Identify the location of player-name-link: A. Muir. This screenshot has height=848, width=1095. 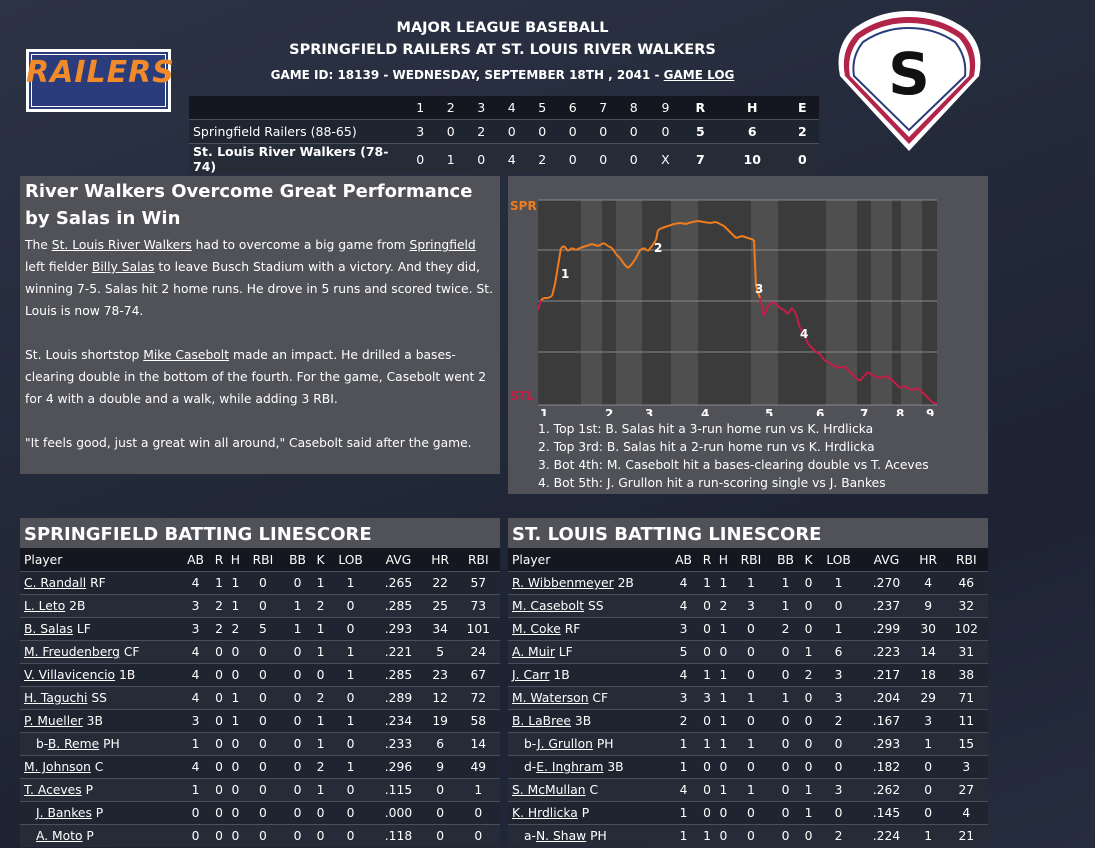
(533, 652).